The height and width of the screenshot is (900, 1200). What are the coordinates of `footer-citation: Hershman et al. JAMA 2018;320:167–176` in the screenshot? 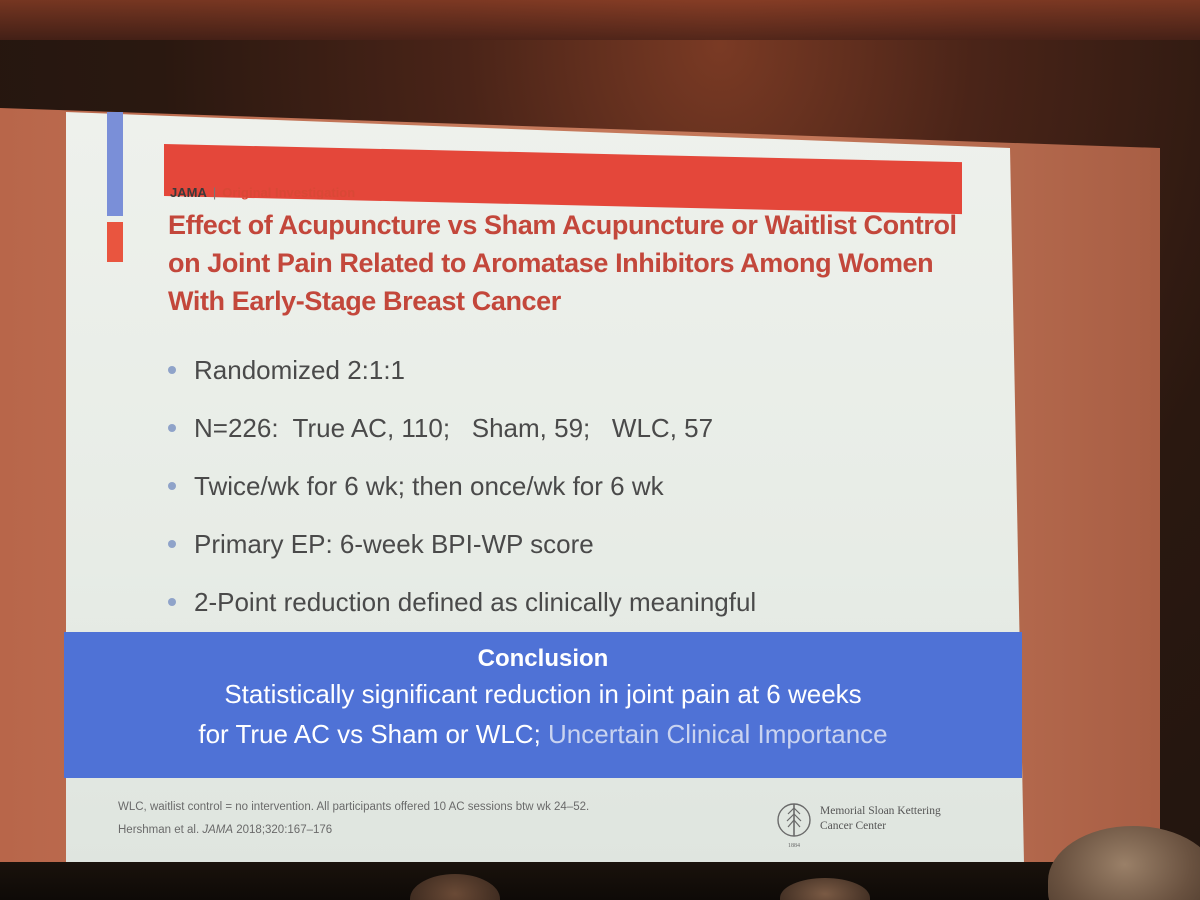 It's located at (353, 830).